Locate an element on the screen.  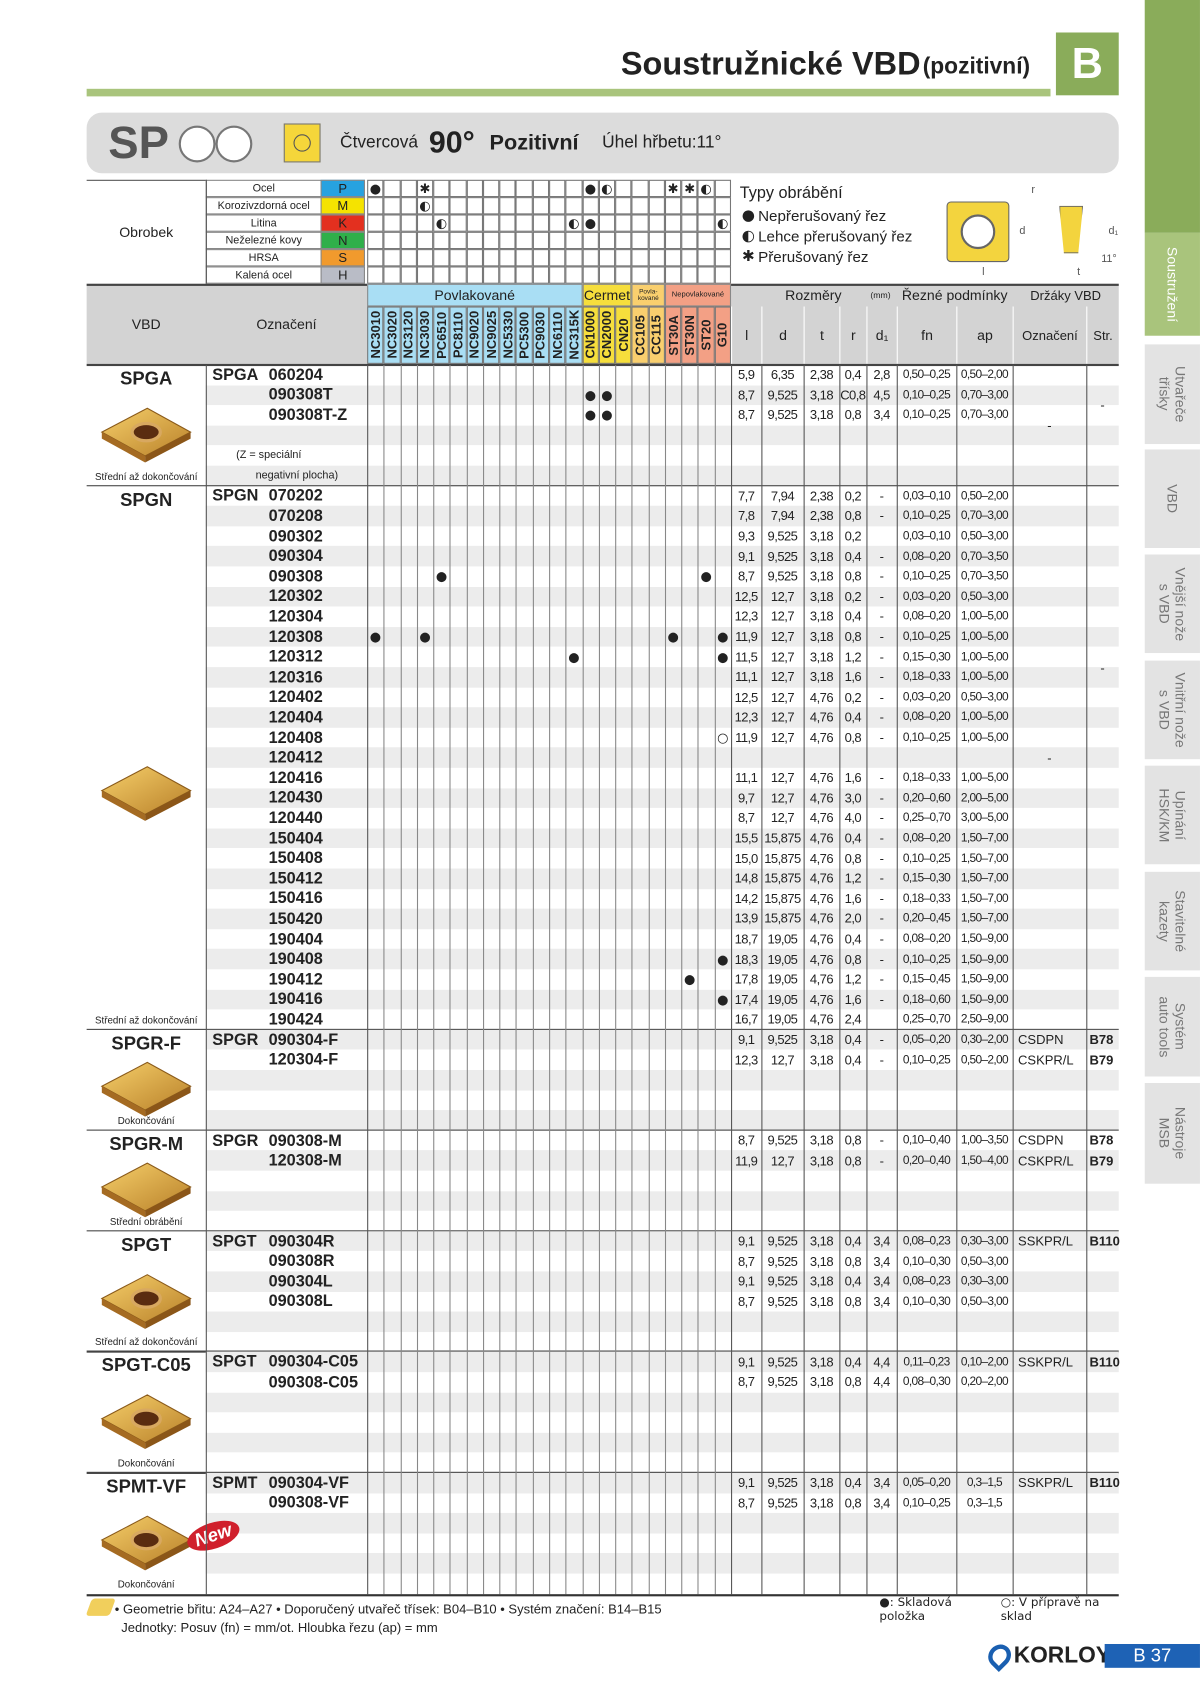
tab-line: Utvařeče is located at coordinates (1180, 394).